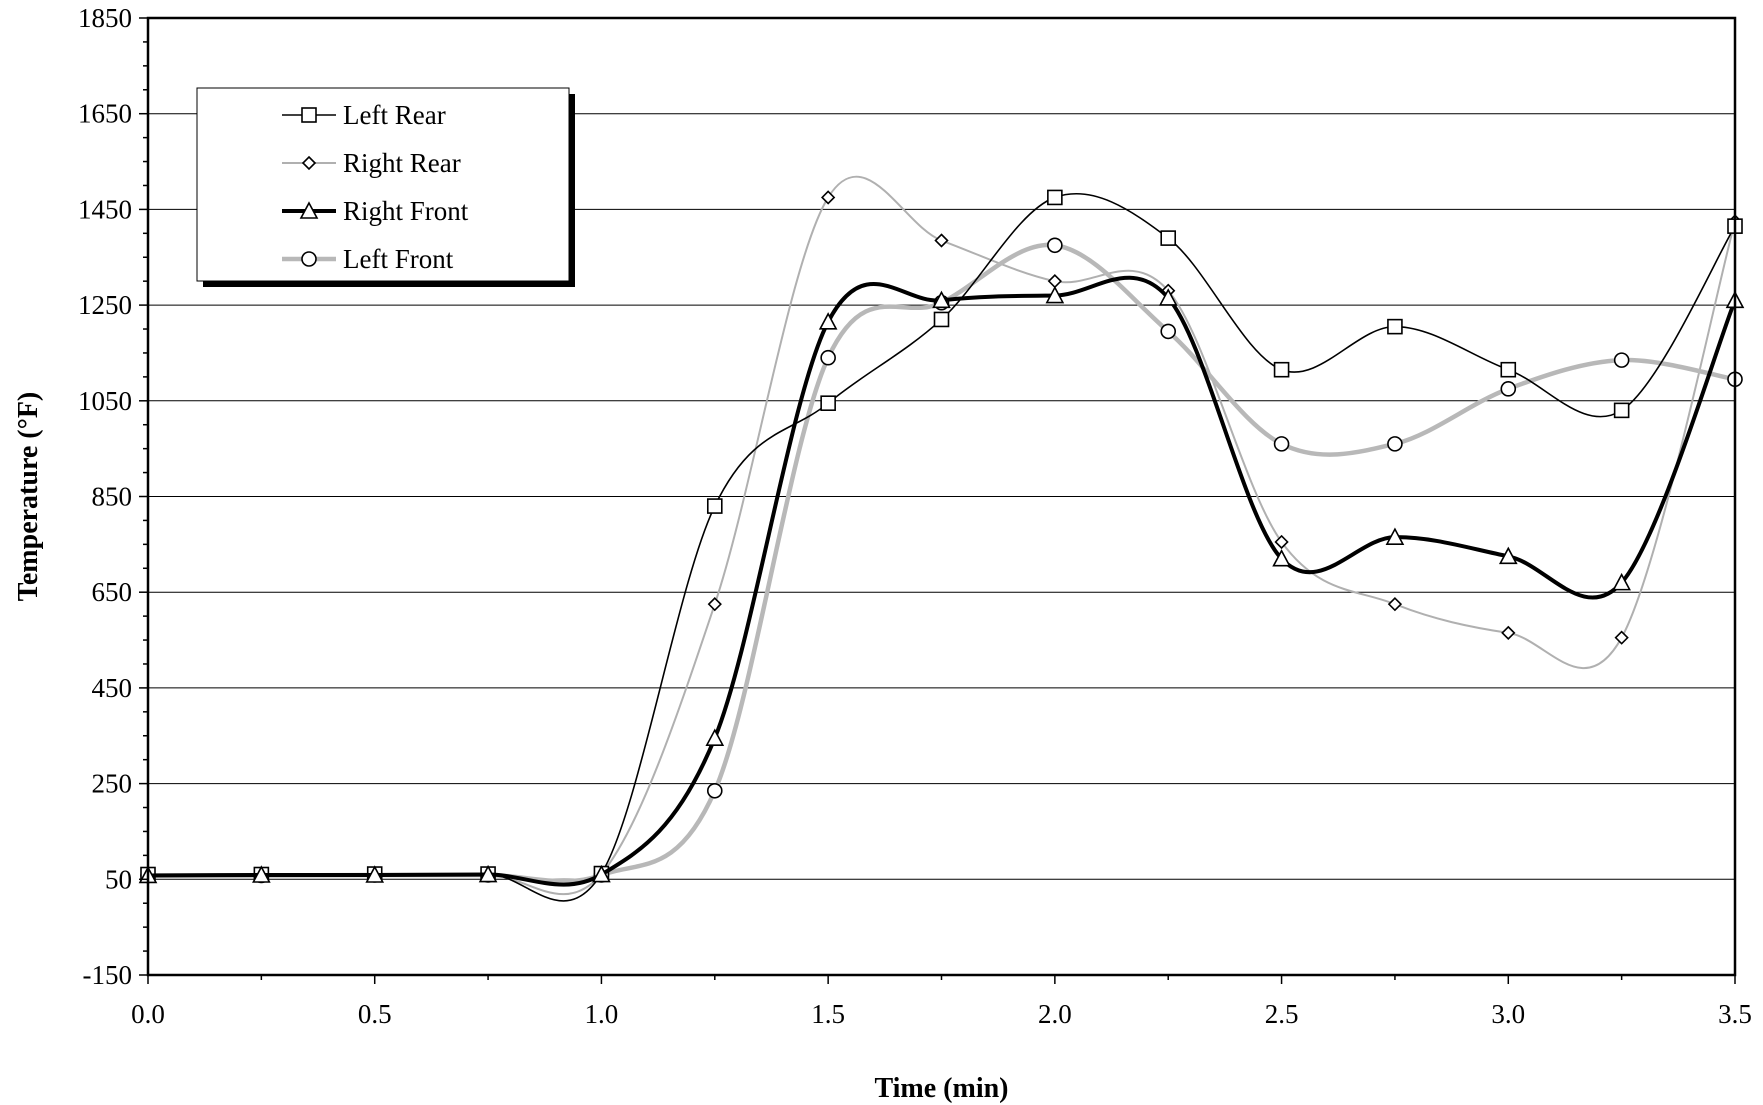  I want to click on legend-marker-left-front, so click(309, 259).